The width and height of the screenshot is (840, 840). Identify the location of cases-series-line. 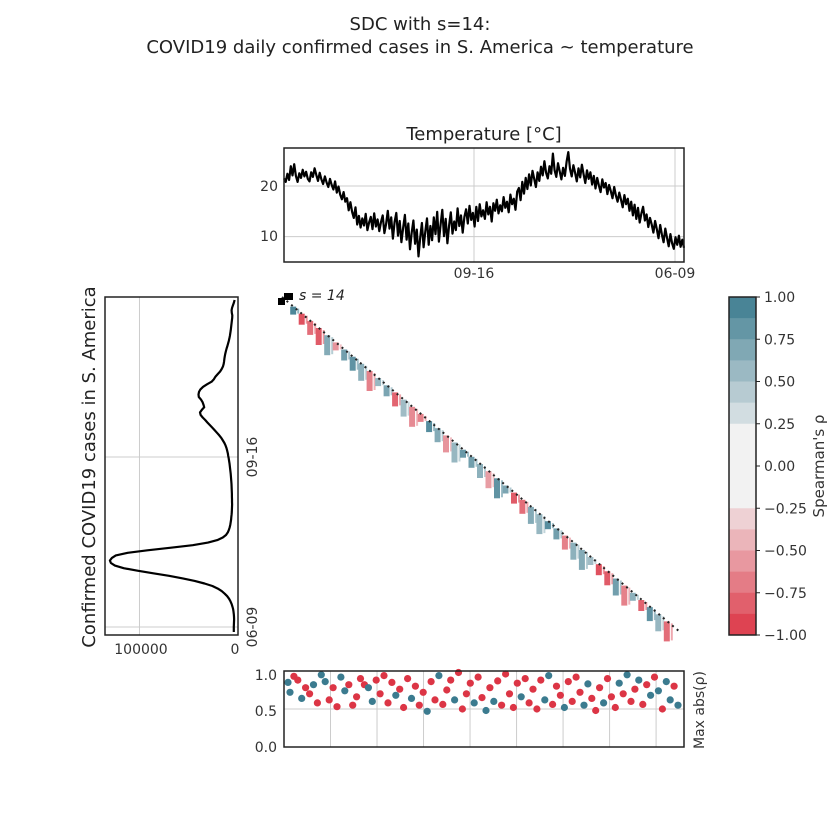
(172, 465).